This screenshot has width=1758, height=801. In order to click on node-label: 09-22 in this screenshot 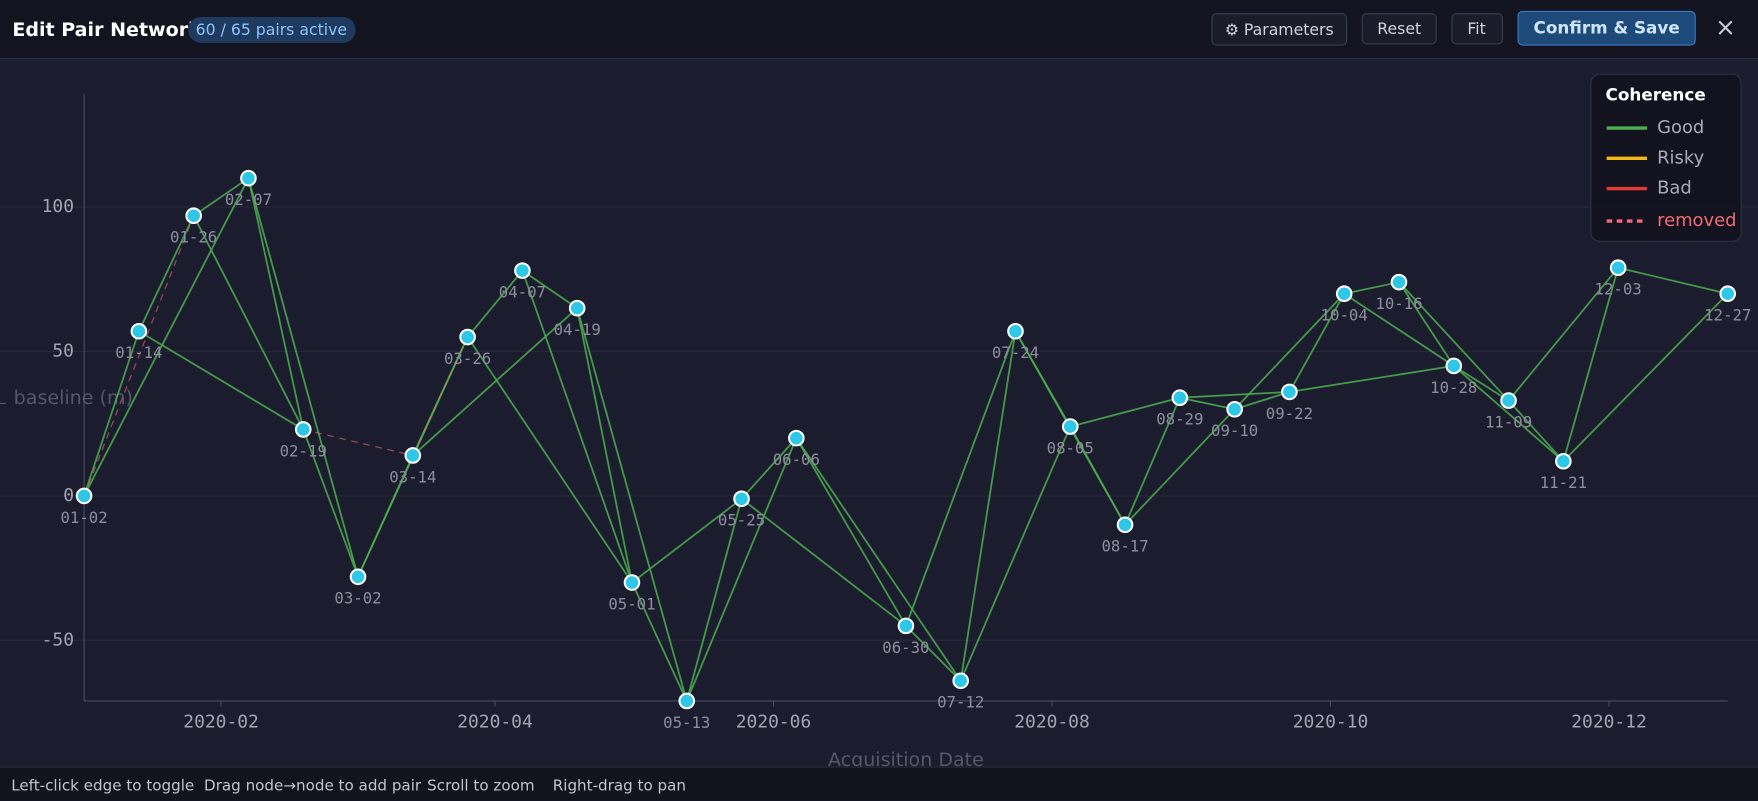, I will do `click(1289, 413)`.